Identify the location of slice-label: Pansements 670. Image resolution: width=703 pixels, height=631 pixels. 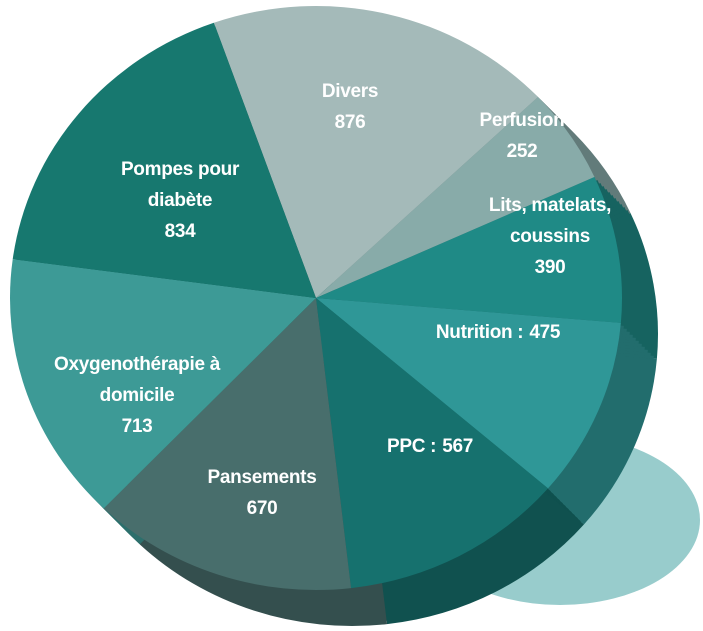
(262, 493).